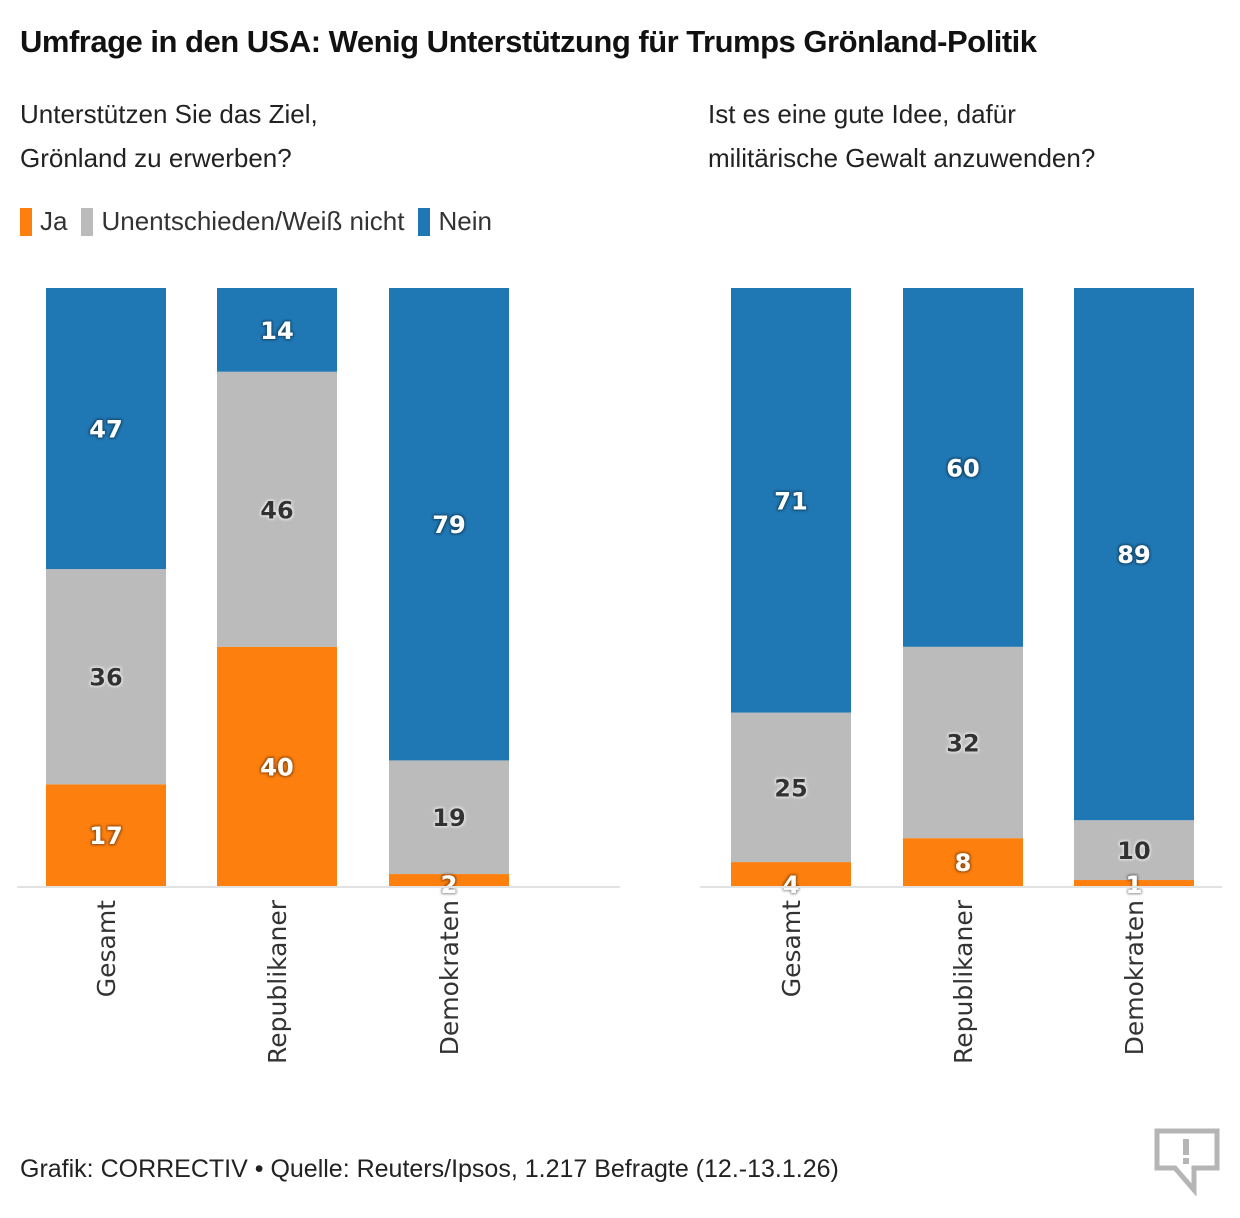 The width and height of the screenshot is (1240, 1218). I want to click on data-label-0-2-1: 19, so click(448, 818).